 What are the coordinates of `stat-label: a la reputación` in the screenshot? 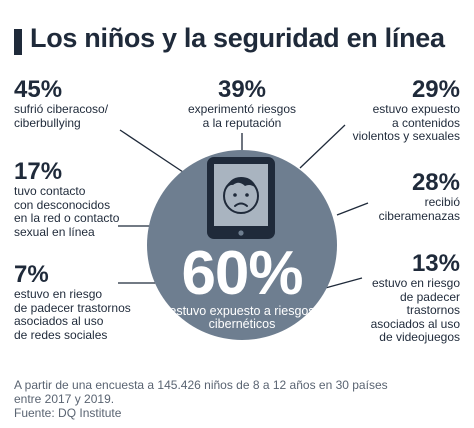 It's located at (242, 122).